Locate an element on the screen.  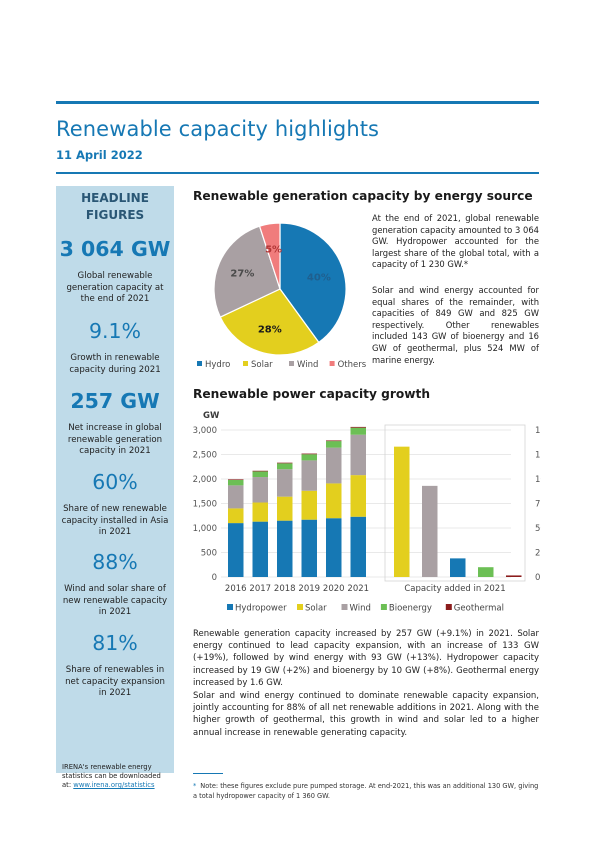
legend-label-hydro: Hydro is located at coordinates (217, 365).